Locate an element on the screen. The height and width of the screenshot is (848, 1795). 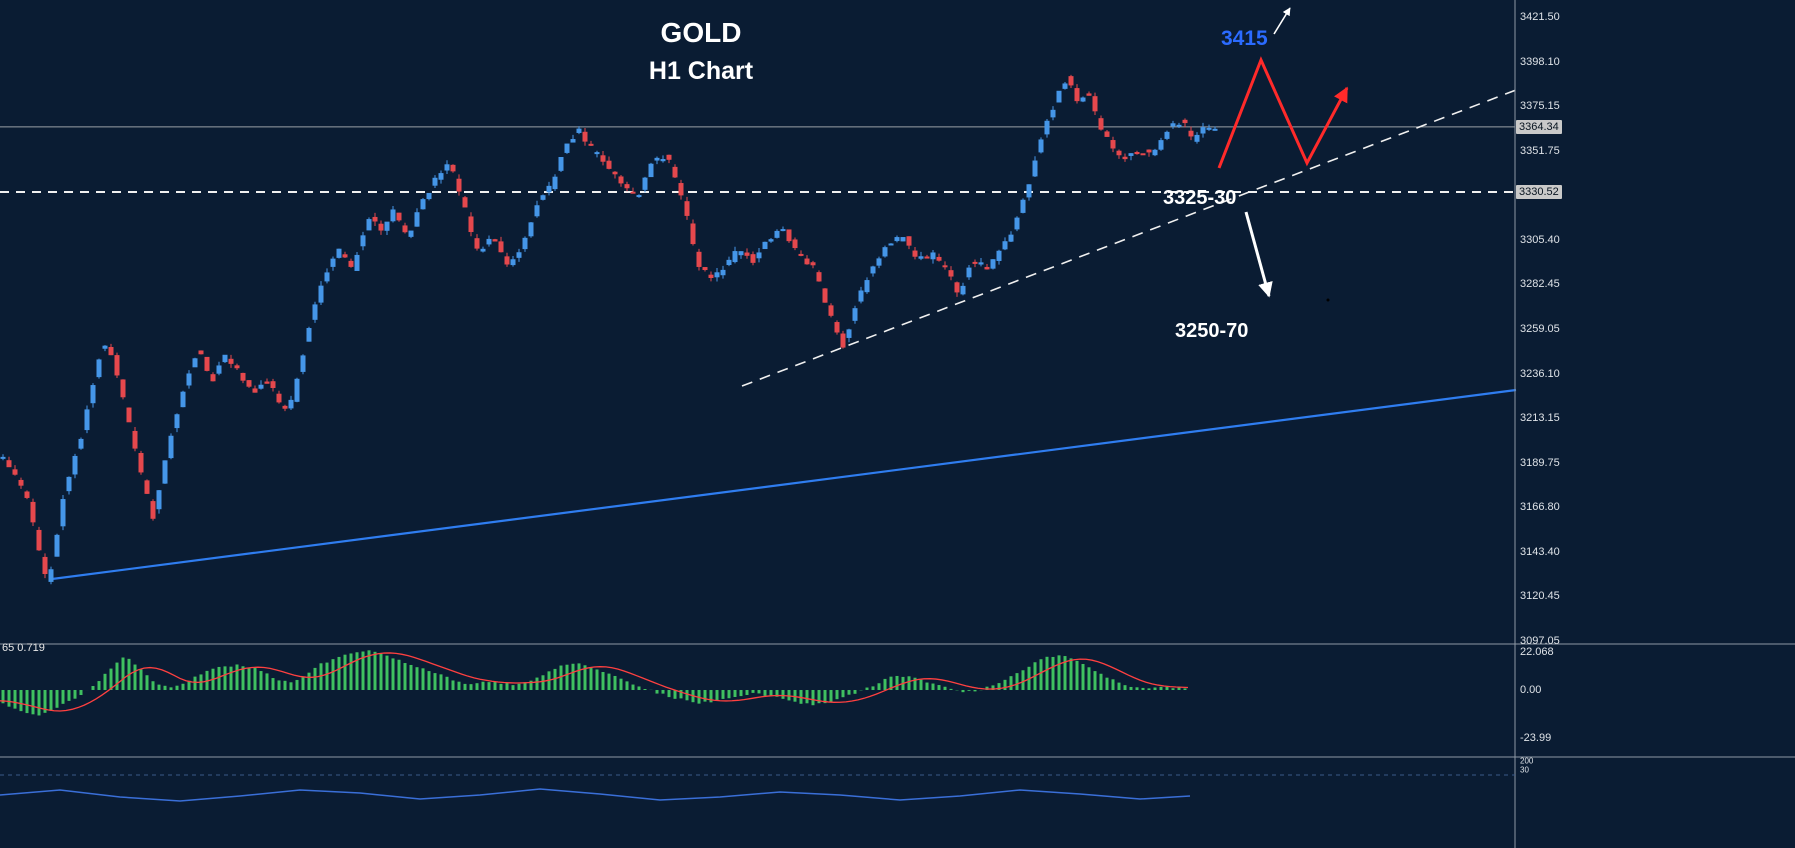
indicator-tick: 200 is located at coordinates (1527, 761).